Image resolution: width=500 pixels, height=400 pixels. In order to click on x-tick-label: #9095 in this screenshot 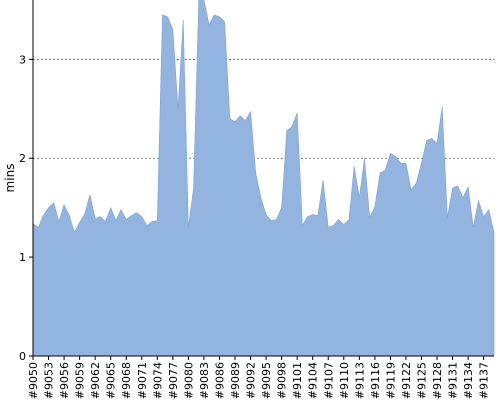, I will do `click(266, 380)`.